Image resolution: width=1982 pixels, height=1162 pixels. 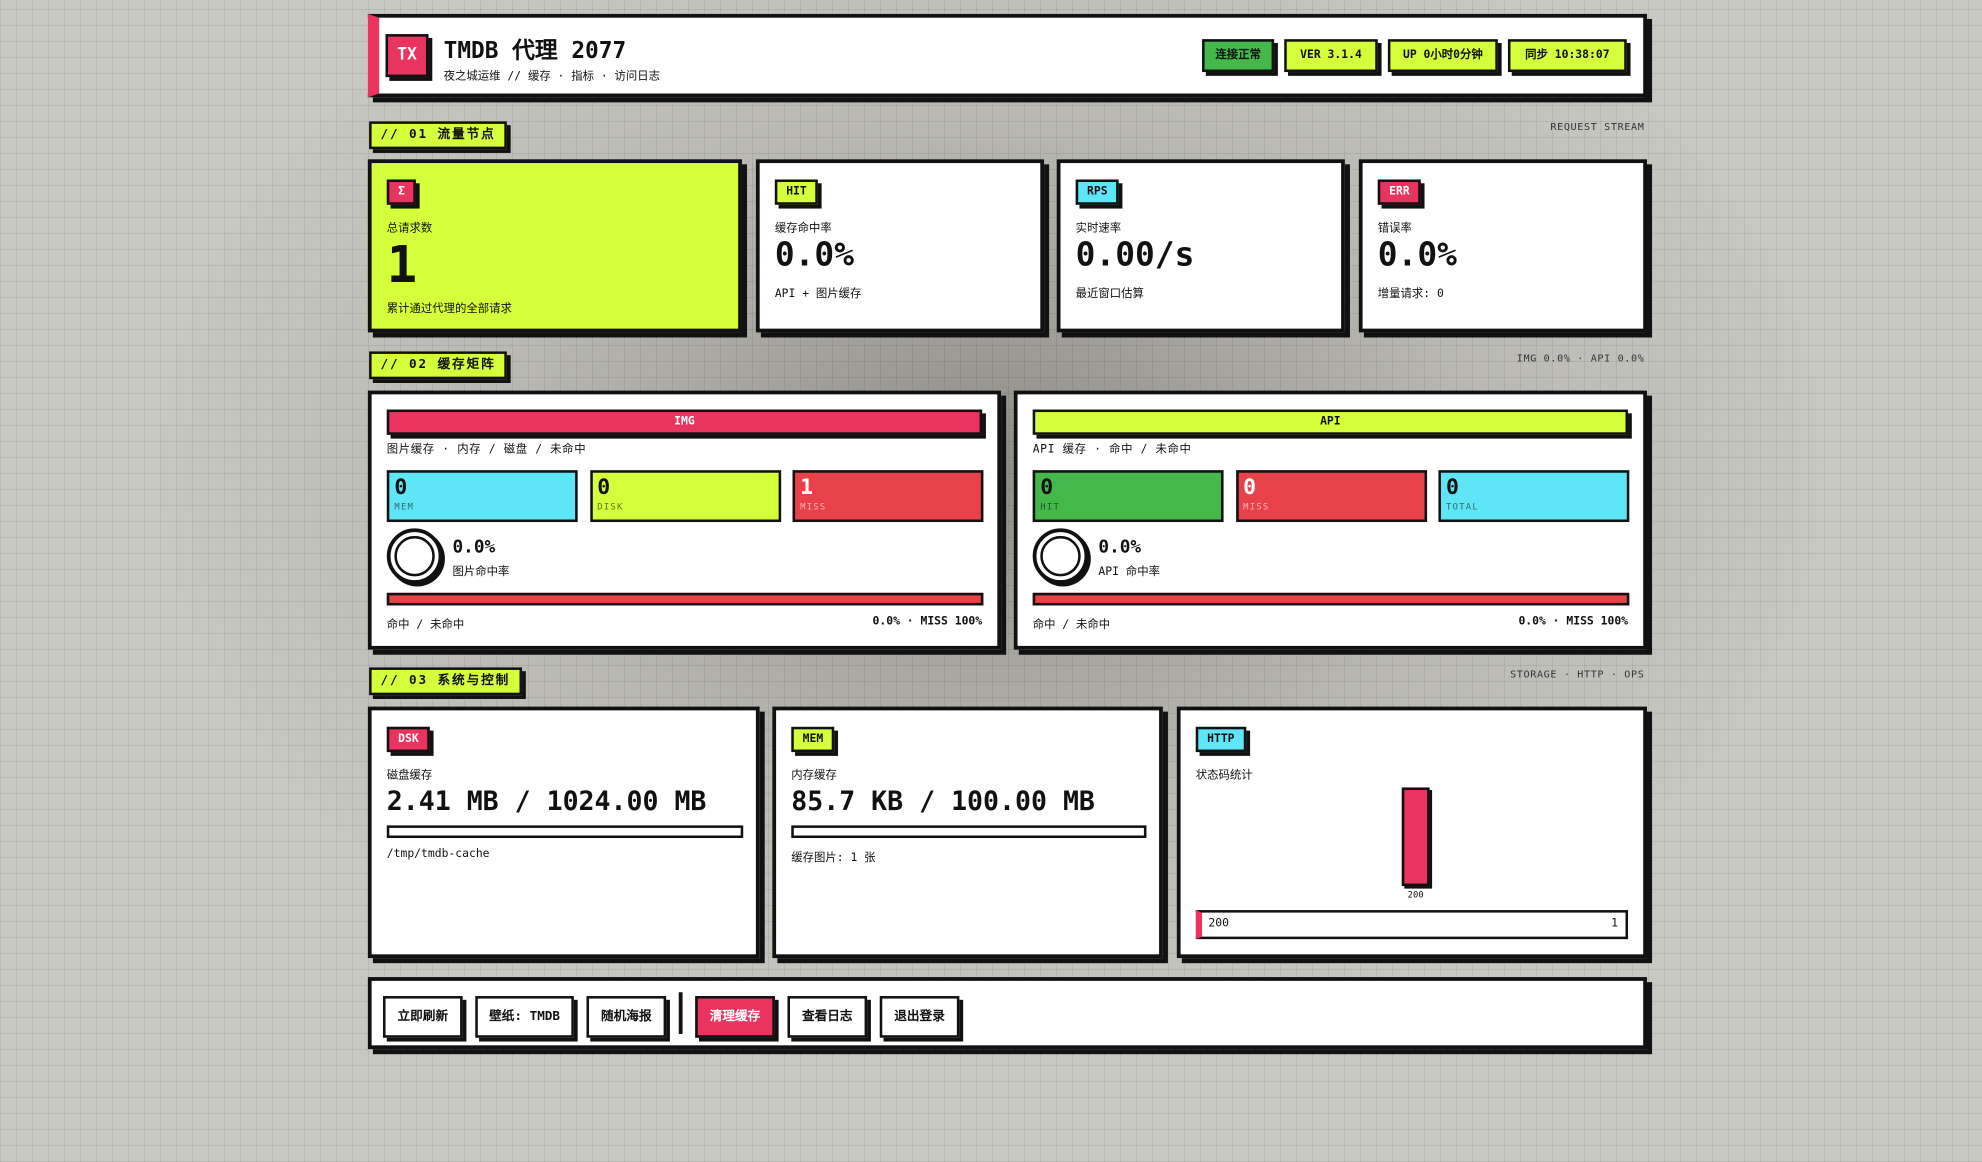 I want to click on subtitle: 夜之城运维 // 缓存 · 指标 · 访问日志, so click(x=552, y=77).